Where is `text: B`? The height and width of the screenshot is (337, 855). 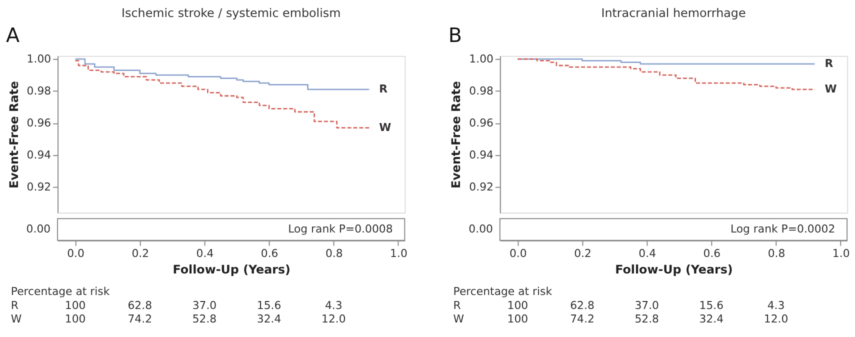
text: B is located at coordinates (455, 36).